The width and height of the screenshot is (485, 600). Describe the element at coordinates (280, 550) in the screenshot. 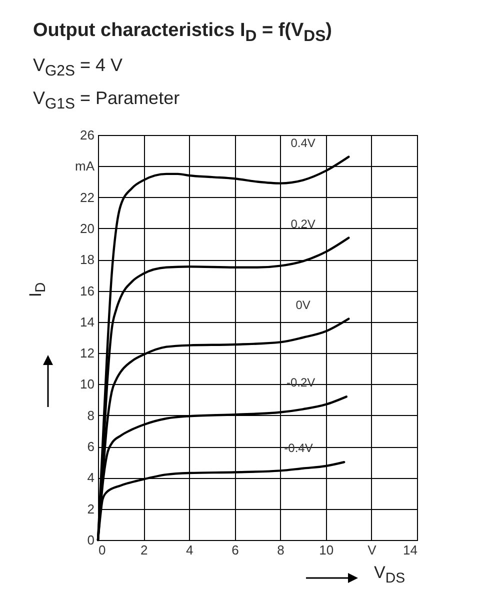

I see `x-tick-label: 8` at that location.